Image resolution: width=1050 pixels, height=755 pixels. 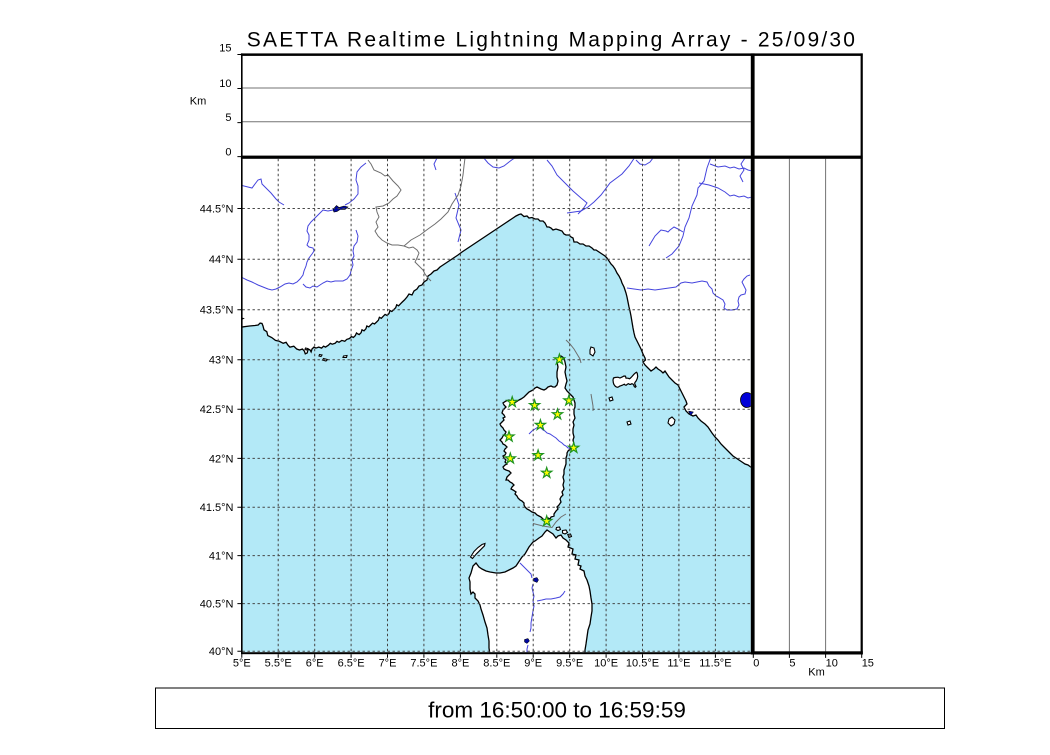 What do you see at coordinates (388, 664) in the screenshot?
I see `svg-text: 7°E` at bounding box center [388, 664].